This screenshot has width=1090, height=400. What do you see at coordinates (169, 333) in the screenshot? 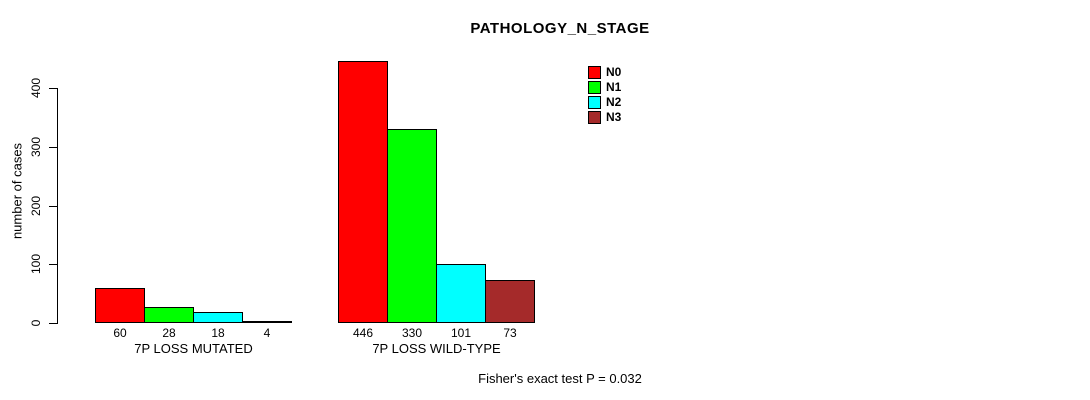
I see `bar-value-label: 28` at bounding box center [169, 333].